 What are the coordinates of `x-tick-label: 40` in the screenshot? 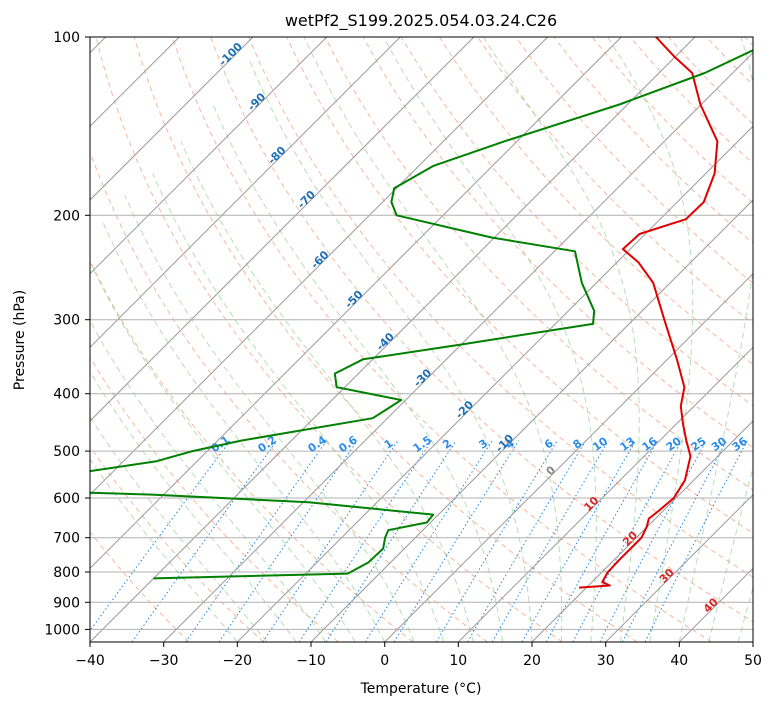 It's located at (679, 661).